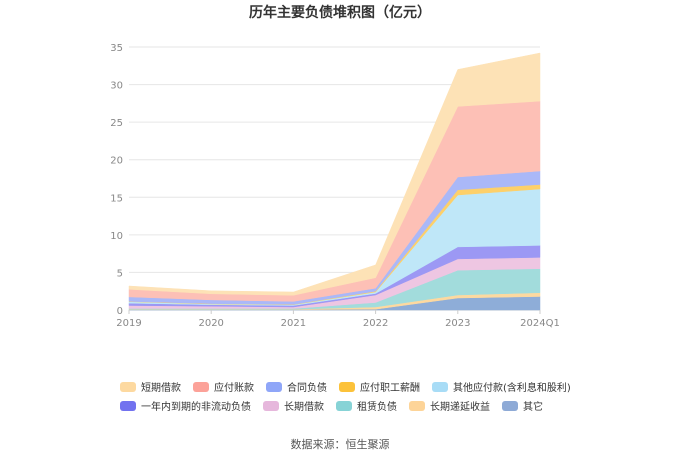 This screenshot has width=680, height=460. I want to click on legend-item: 租赁负债, so click(366, 405).